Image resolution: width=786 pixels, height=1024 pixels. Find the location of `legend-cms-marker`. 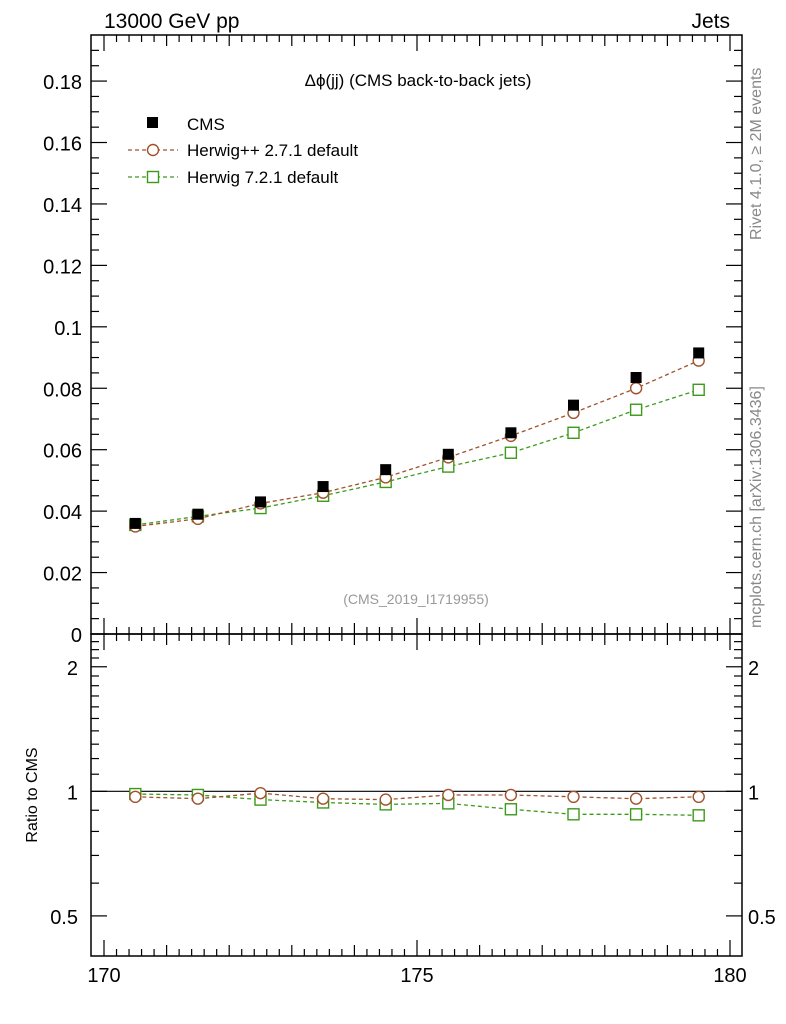

legend-cms-marker is located at coordinates (152, 122).